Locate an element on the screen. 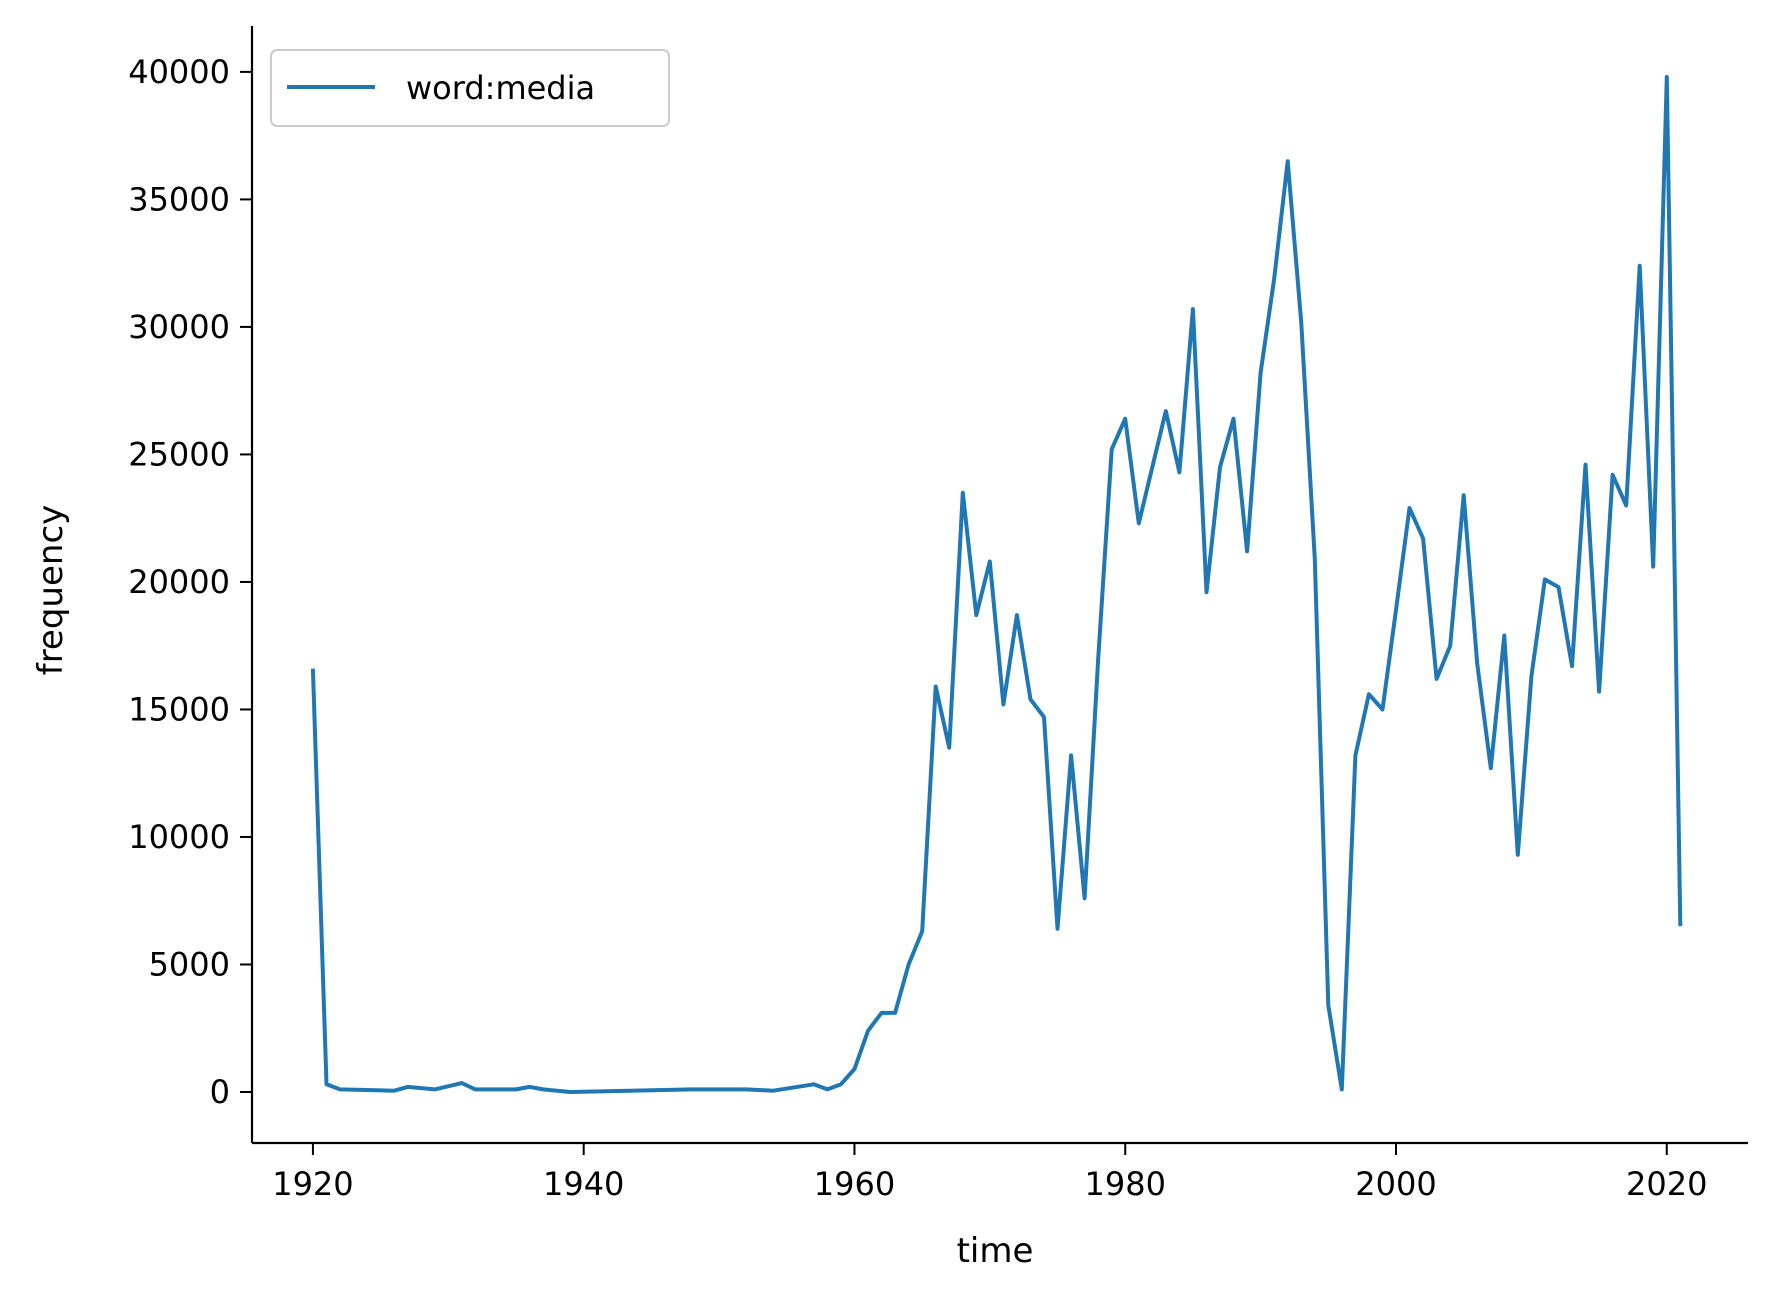 The image size is (1768, 1298). y-tick-label: 40000 is located at coordinates (179, 72).